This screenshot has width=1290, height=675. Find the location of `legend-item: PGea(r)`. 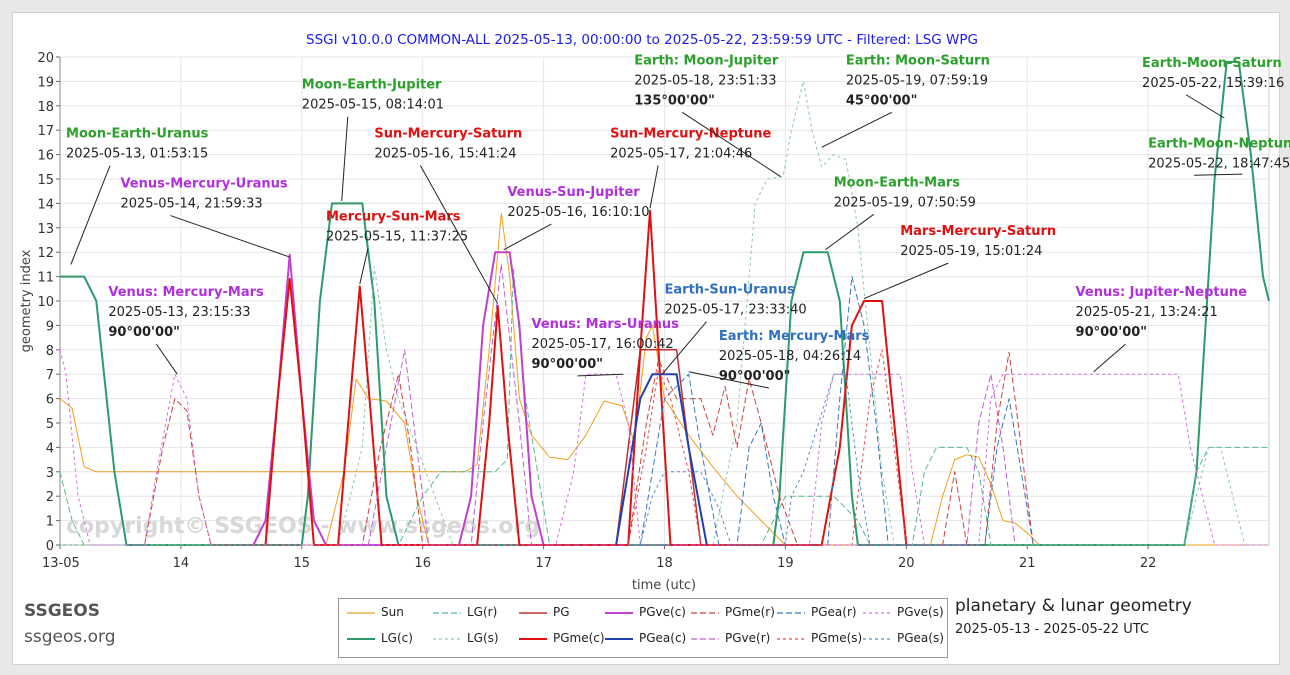

legend-item: PGea(r) is located at coordinates (818, 613).